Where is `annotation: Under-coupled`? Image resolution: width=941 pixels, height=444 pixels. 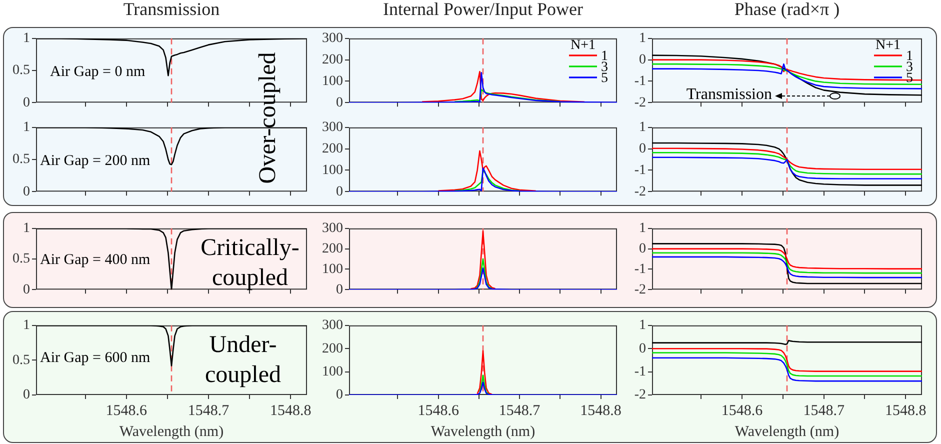
annotation: Under-coupled is located at coordinates (243, 360).